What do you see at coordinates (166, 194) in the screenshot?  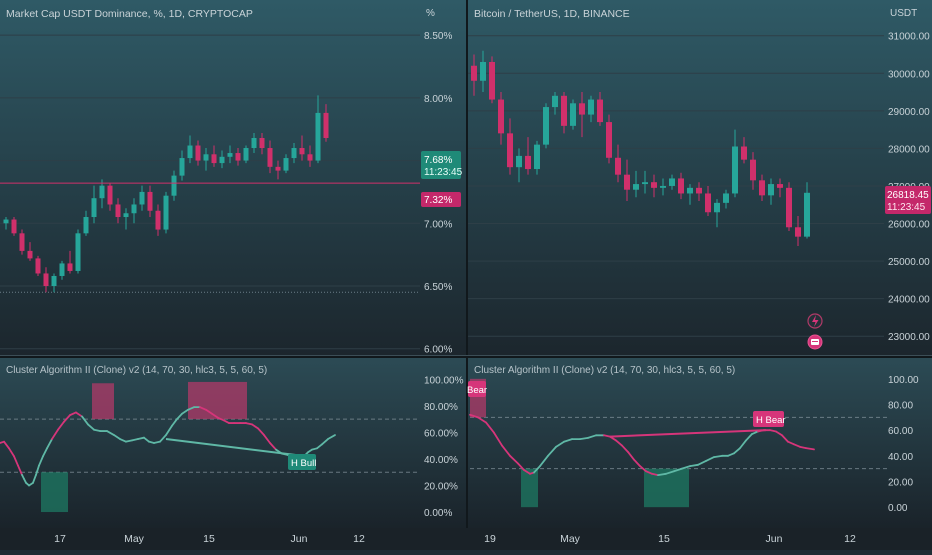 I see `left-candles` at bounding box center [166, 194].